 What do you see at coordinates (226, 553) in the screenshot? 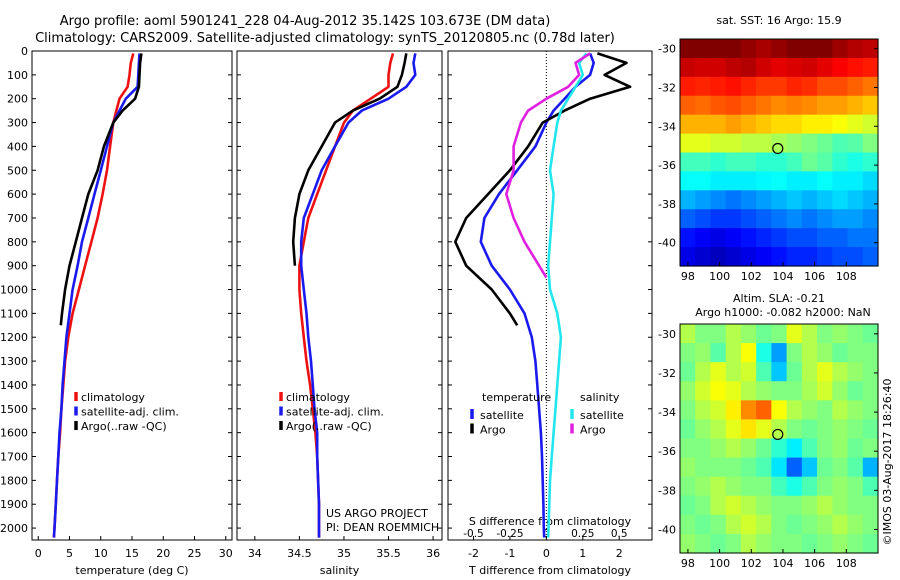
I see `temperature-profile-xtick-label: 30` at bounding box center [226, 553].